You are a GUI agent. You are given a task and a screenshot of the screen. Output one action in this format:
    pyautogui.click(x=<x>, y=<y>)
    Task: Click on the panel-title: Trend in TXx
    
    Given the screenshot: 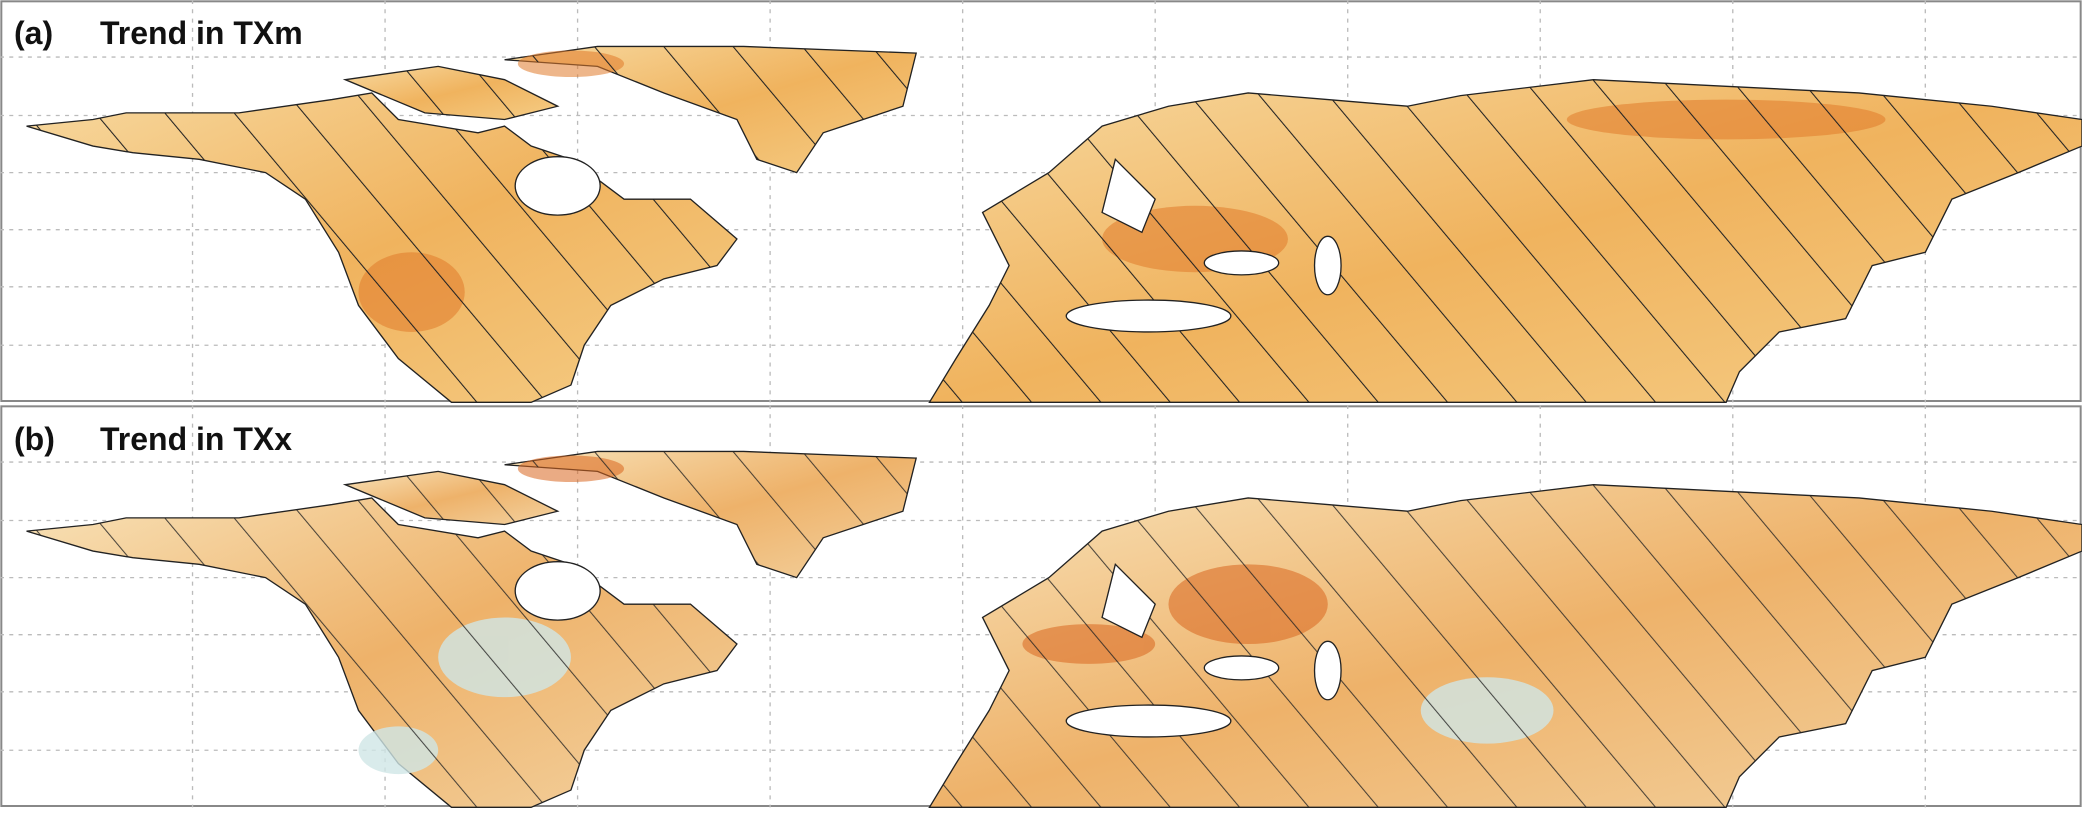 What is the action you would take?
    pyautogui.click(x=196, y=439)
    